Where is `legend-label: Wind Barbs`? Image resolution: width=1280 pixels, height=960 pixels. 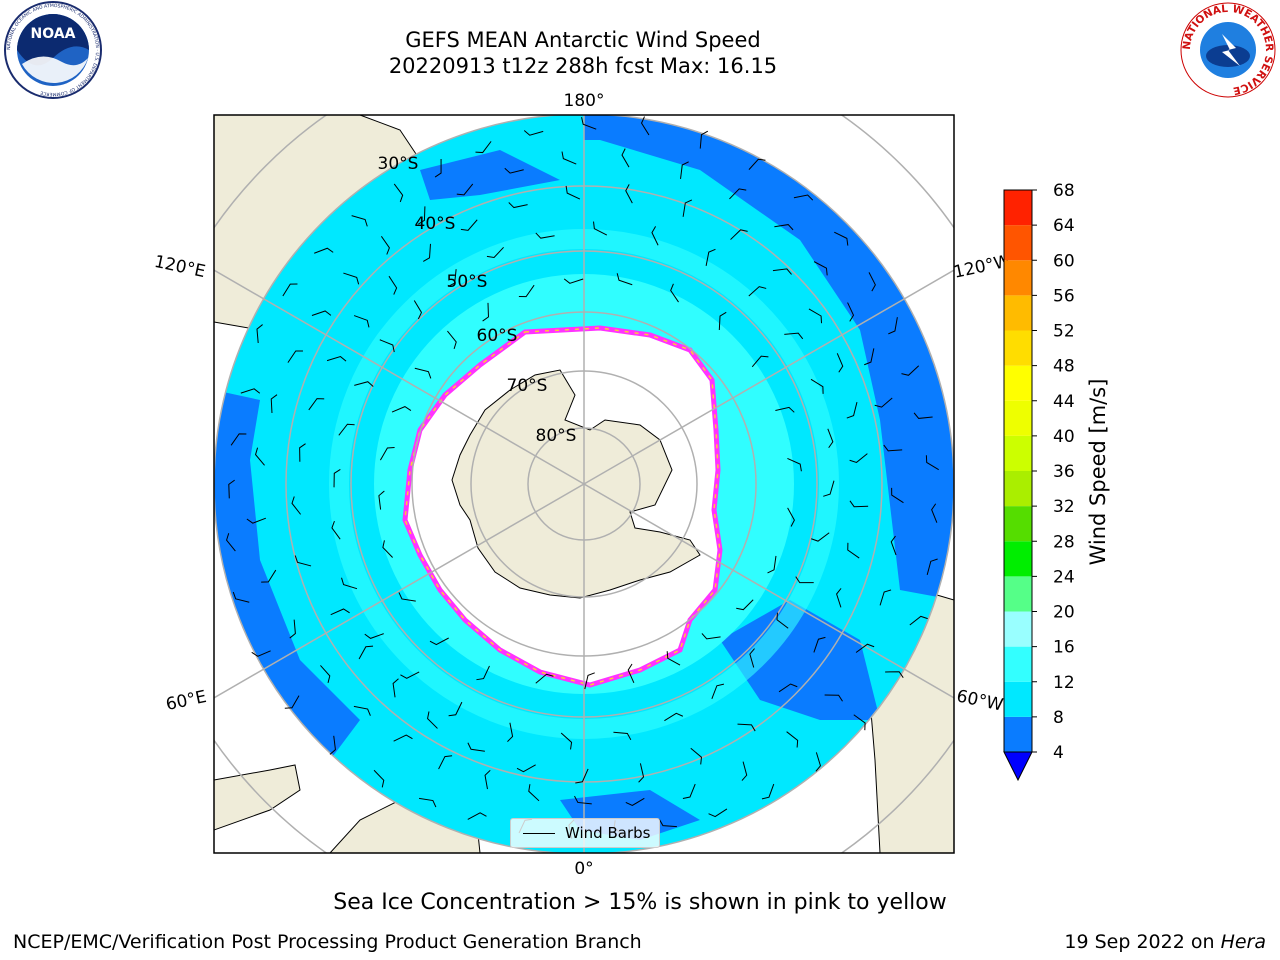 legend-label: Wind Barbs is located at coordinates (608, 833).